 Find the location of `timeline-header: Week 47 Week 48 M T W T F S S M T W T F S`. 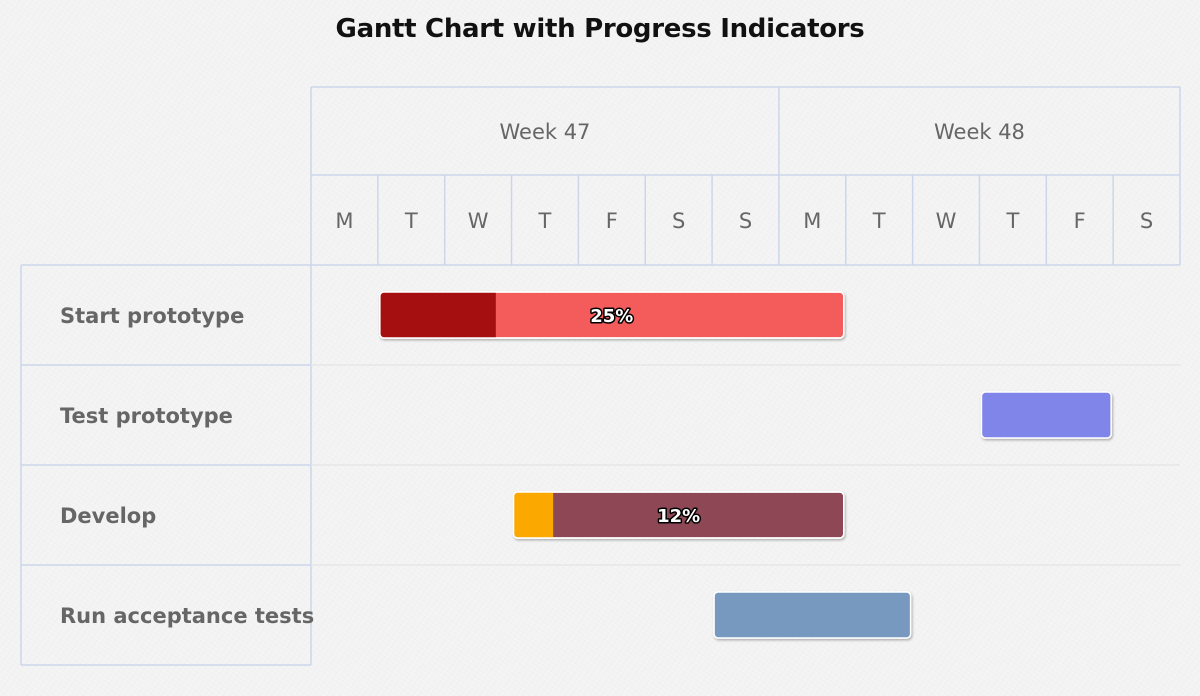

timeline-header: Week 47 Week 48 M T W T F S S M T W T F S is located at coordinates (744, 176).